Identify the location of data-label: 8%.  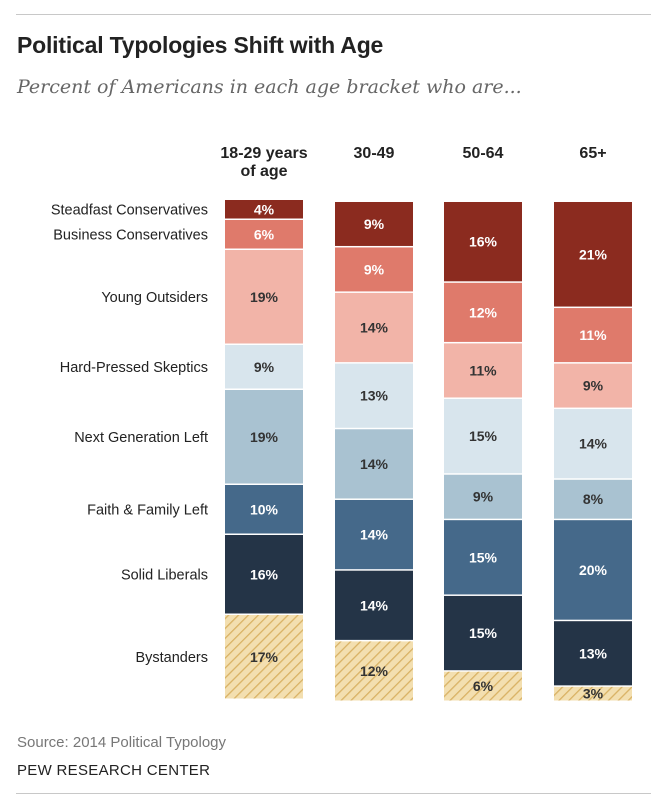
(593, 499).